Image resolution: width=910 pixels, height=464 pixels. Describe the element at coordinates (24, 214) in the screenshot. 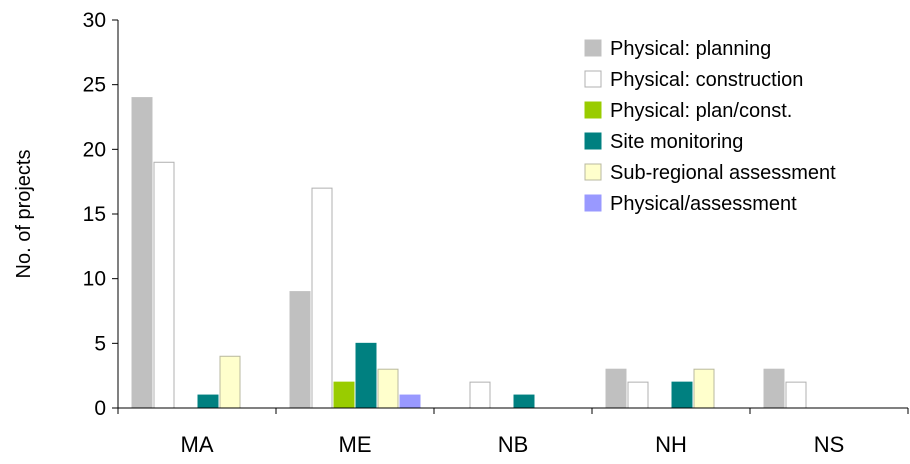

I see `y-axis-title: No. of projects` at that location.